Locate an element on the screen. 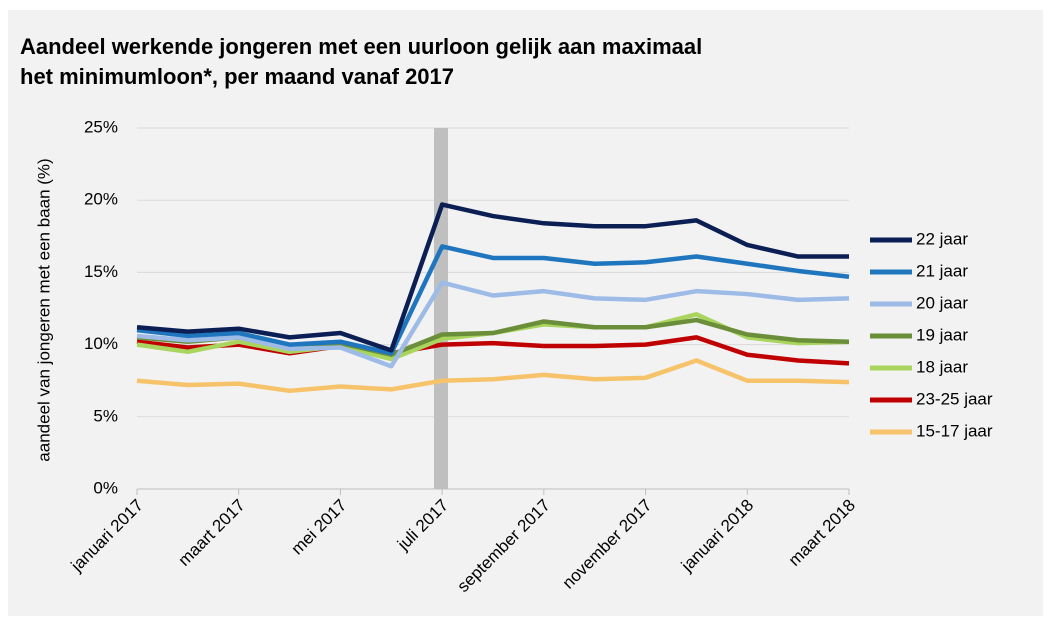  y-tick-label: 15% is located at coordinates (101, 271).